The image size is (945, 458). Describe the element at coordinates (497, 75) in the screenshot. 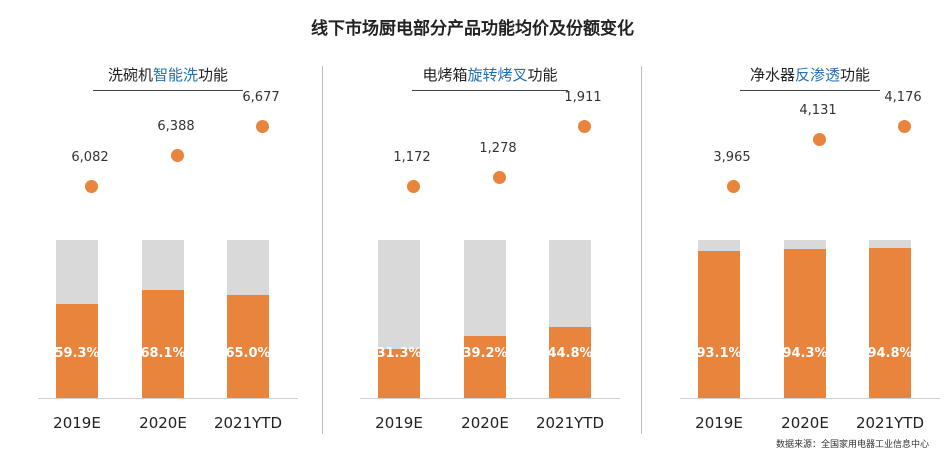

I see `panel-title-highlight: 旋转烤叉` at that location.